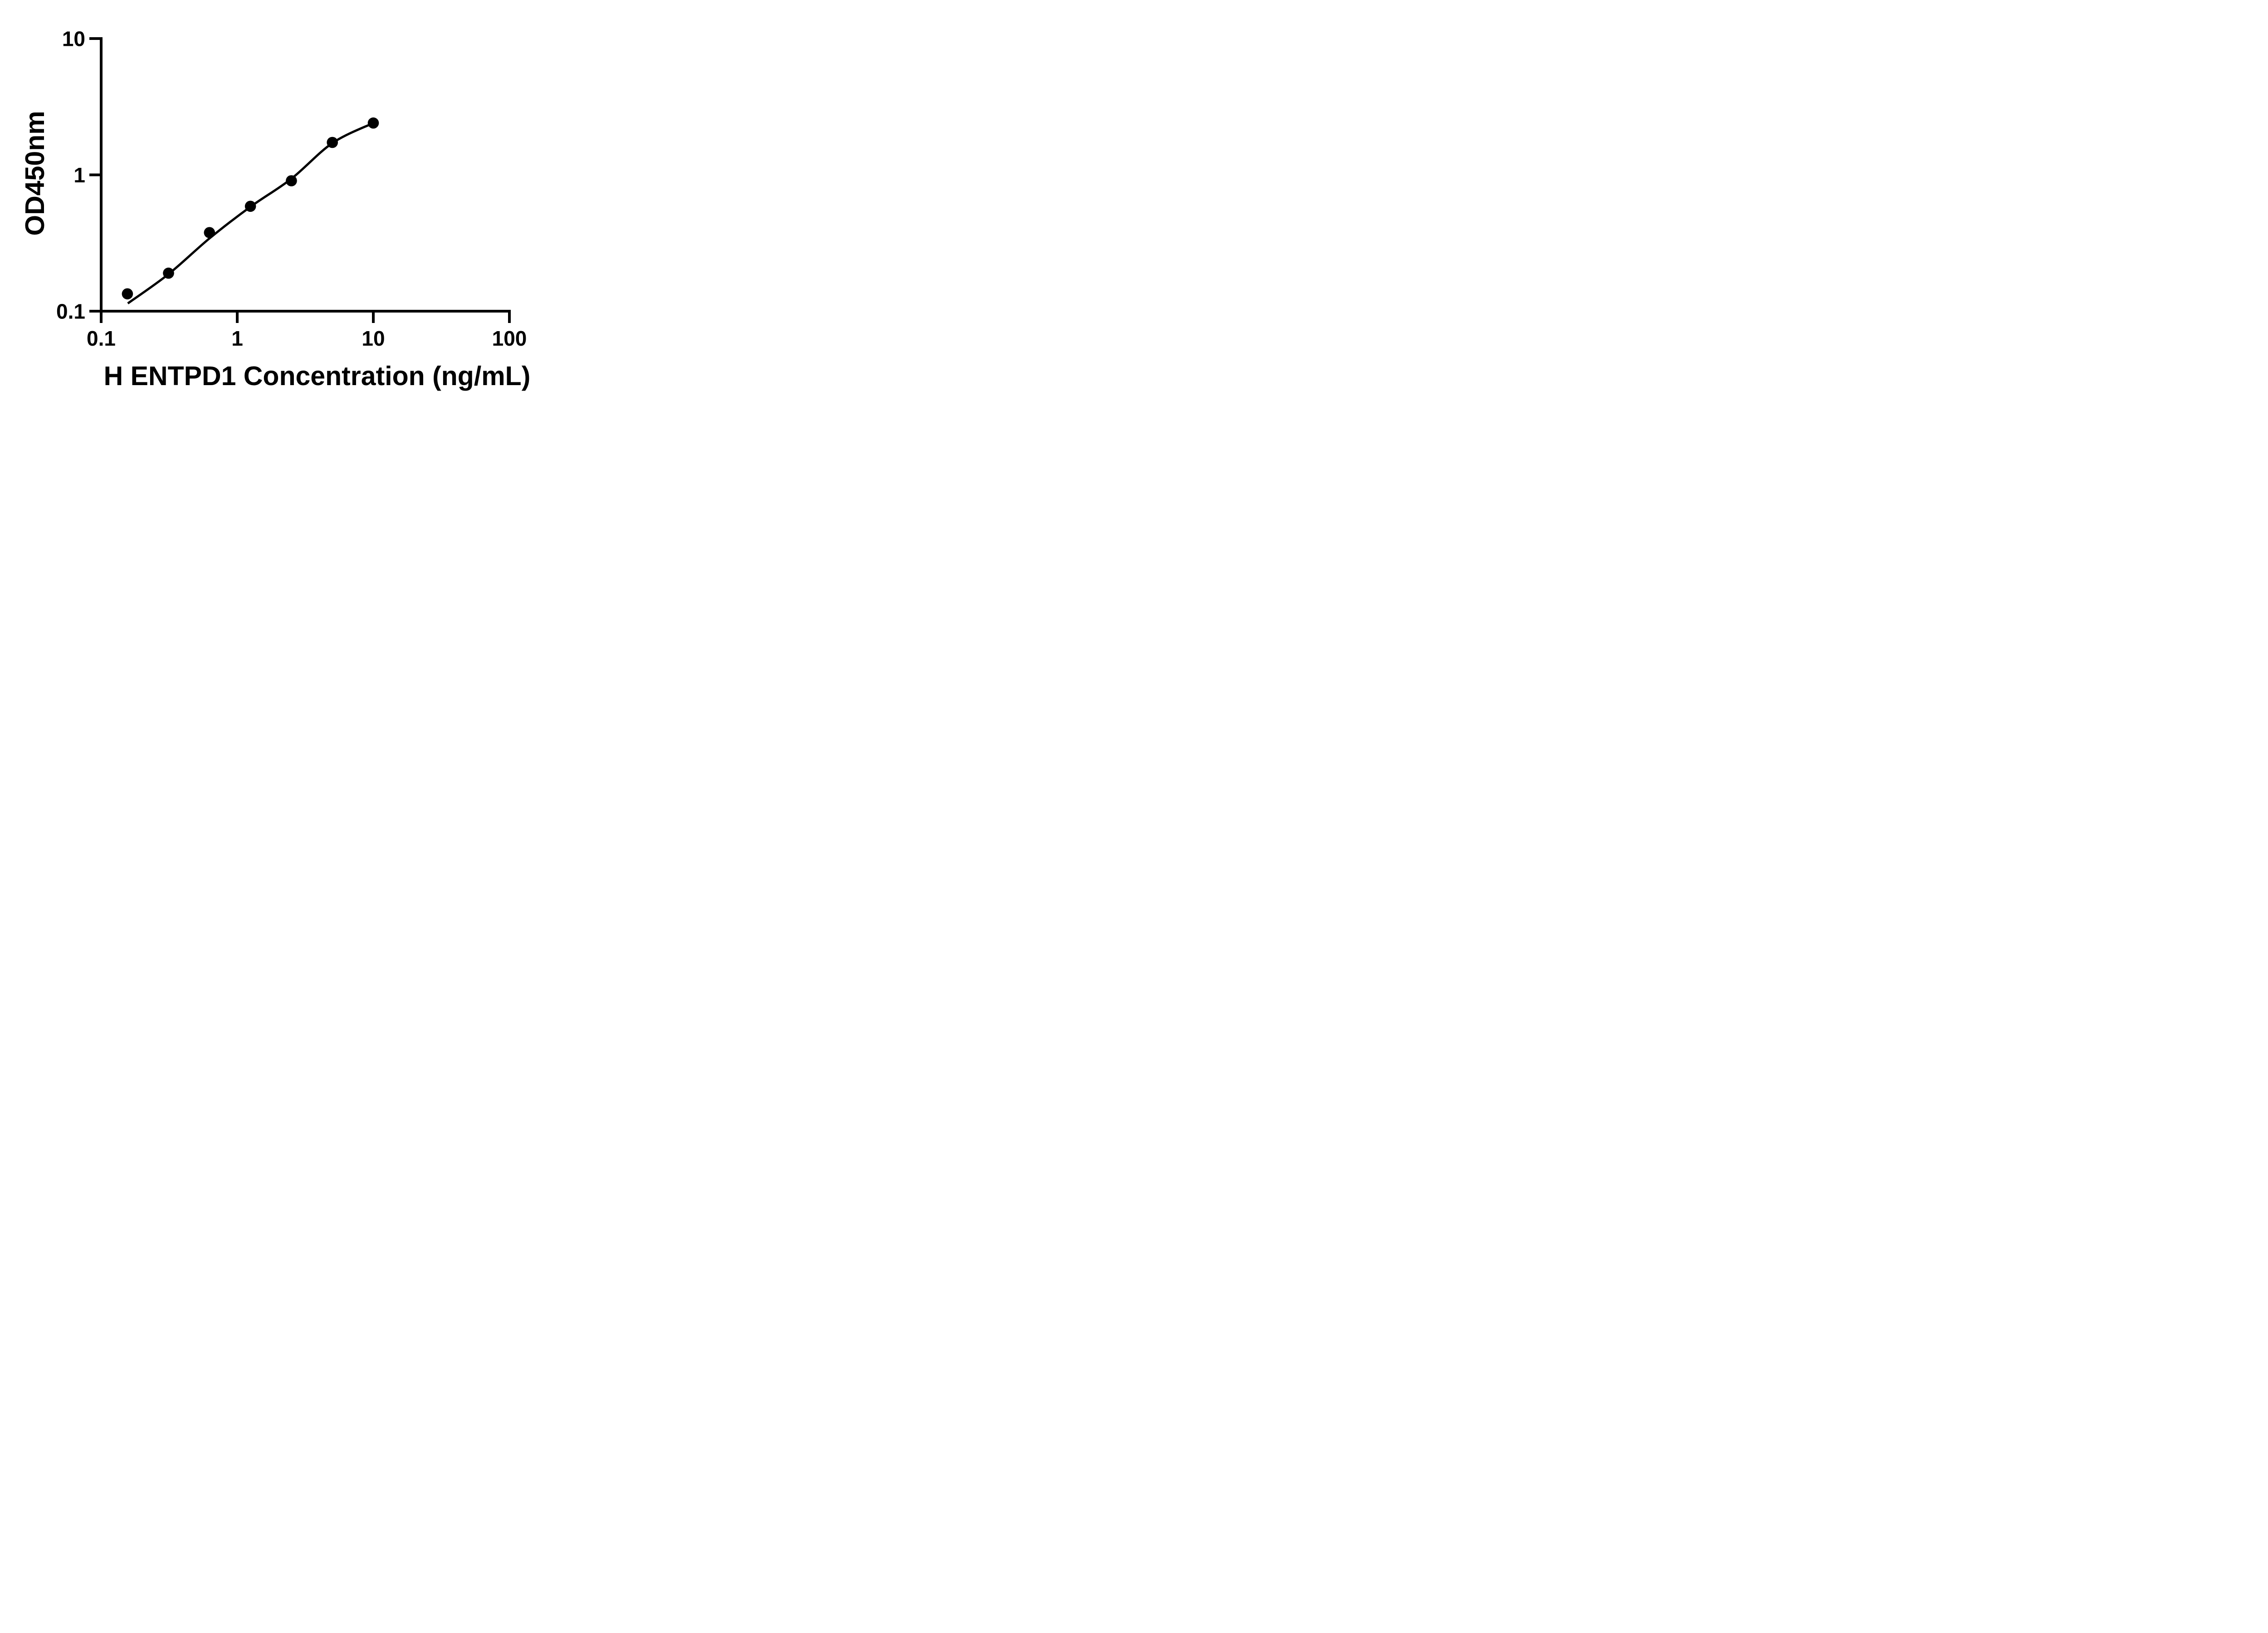 Image resolution: width=2268 pixels, height=1633 pixels. I want to click on tick-marks, so click(300, 180).